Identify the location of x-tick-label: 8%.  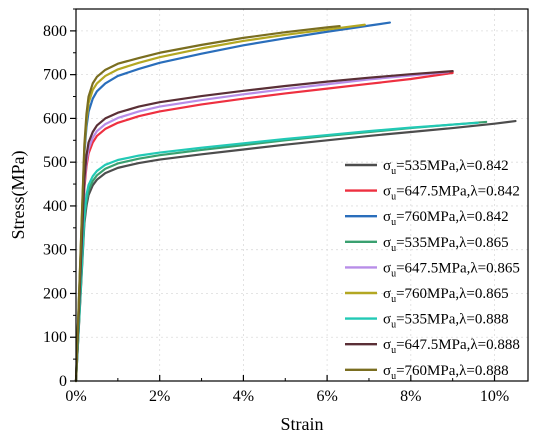
(410, 396).